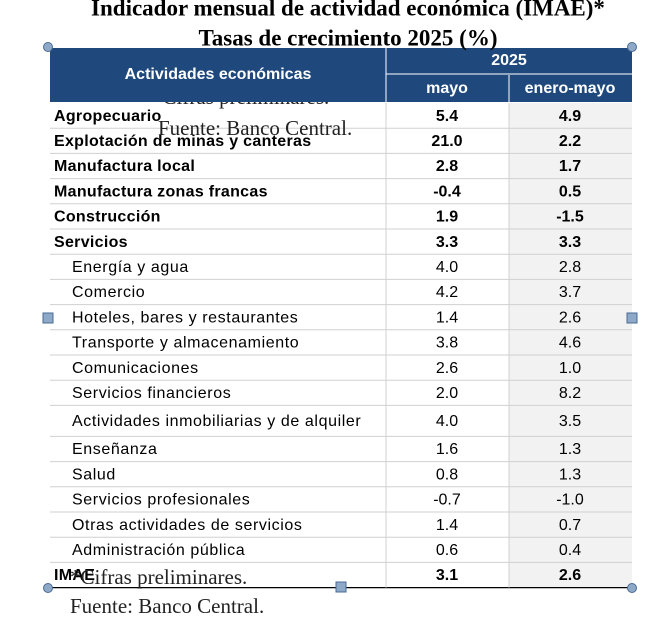 This screenshot has height=623, width=671. What do you see at coordinates (447, 191) in the screenshot?
I see `cell: -0.4` at bounding box center [447, 191].